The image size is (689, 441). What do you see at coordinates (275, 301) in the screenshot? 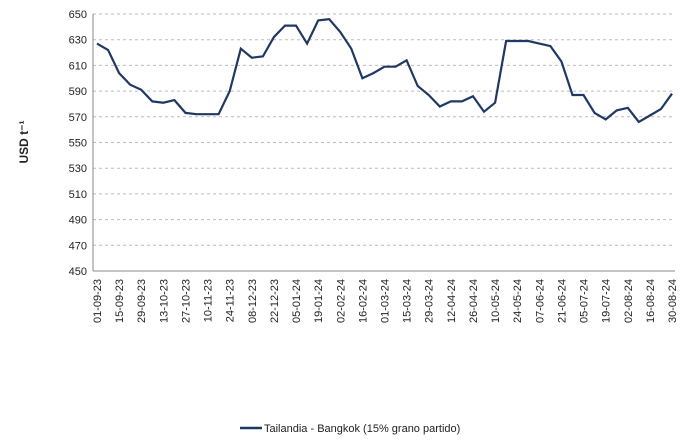
I see `x-tick-label: 22-12-23` at bounding box center [275, 301].